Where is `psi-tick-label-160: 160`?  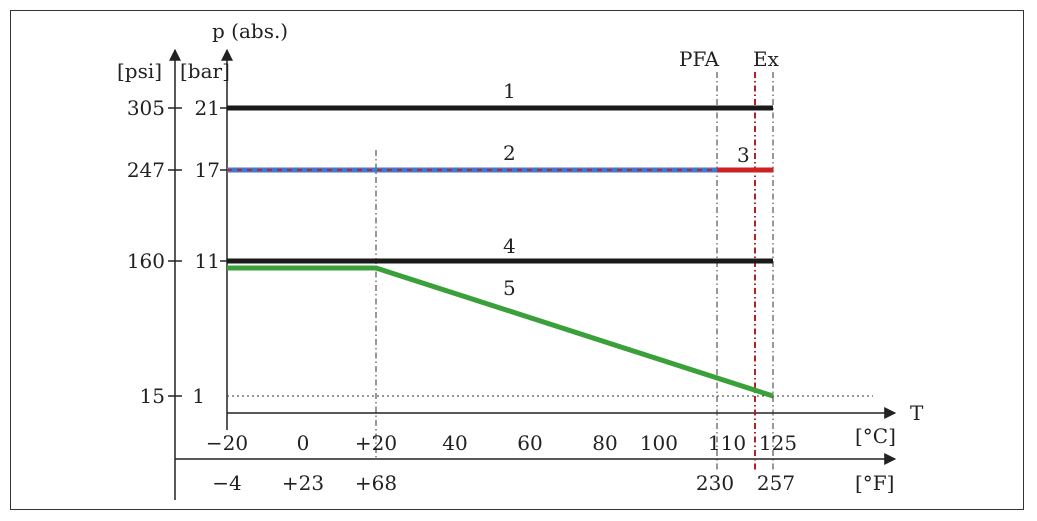
psi-tick-label-160: 160 is located at coordinates (146, 261).